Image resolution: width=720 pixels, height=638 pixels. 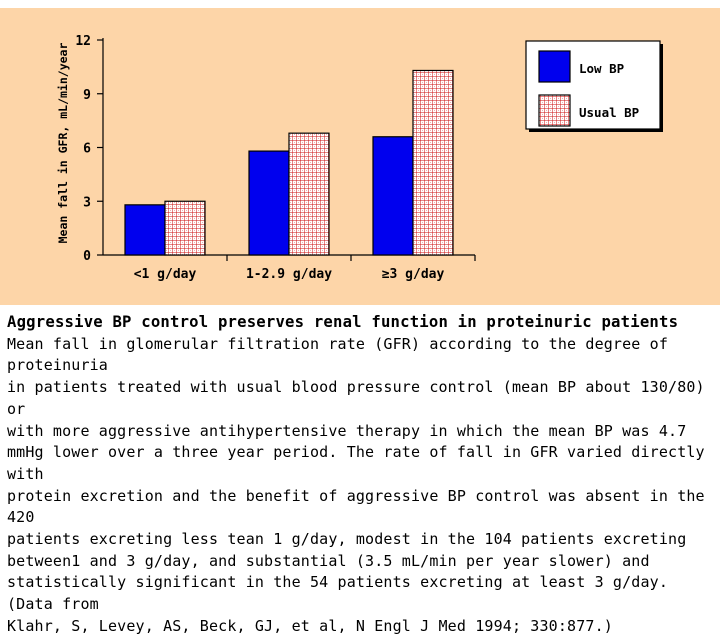 What do you see at coordinates (609, 112) in the screenshot?
I see `legend-label: Usual BP` at bounding box center [609, 112].